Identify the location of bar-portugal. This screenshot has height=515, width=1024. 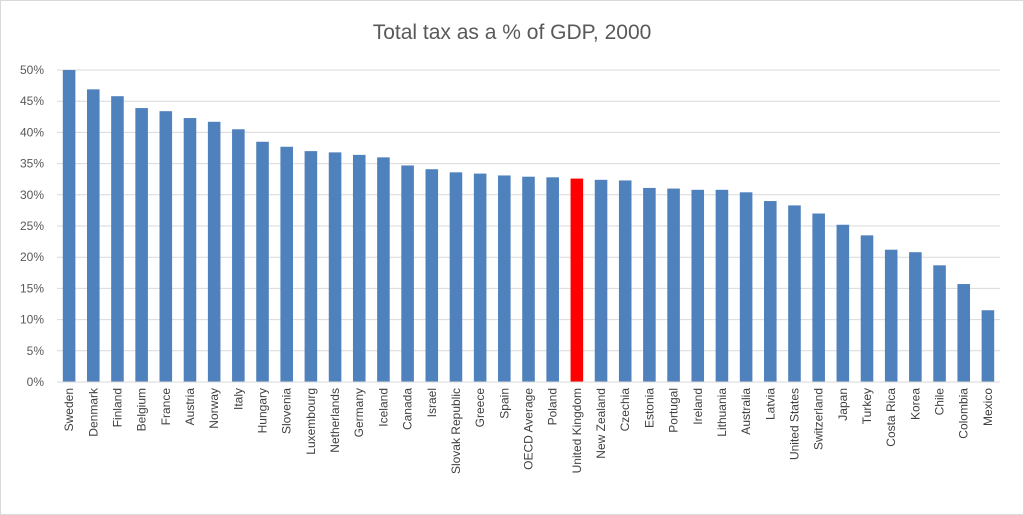
(673, 285).